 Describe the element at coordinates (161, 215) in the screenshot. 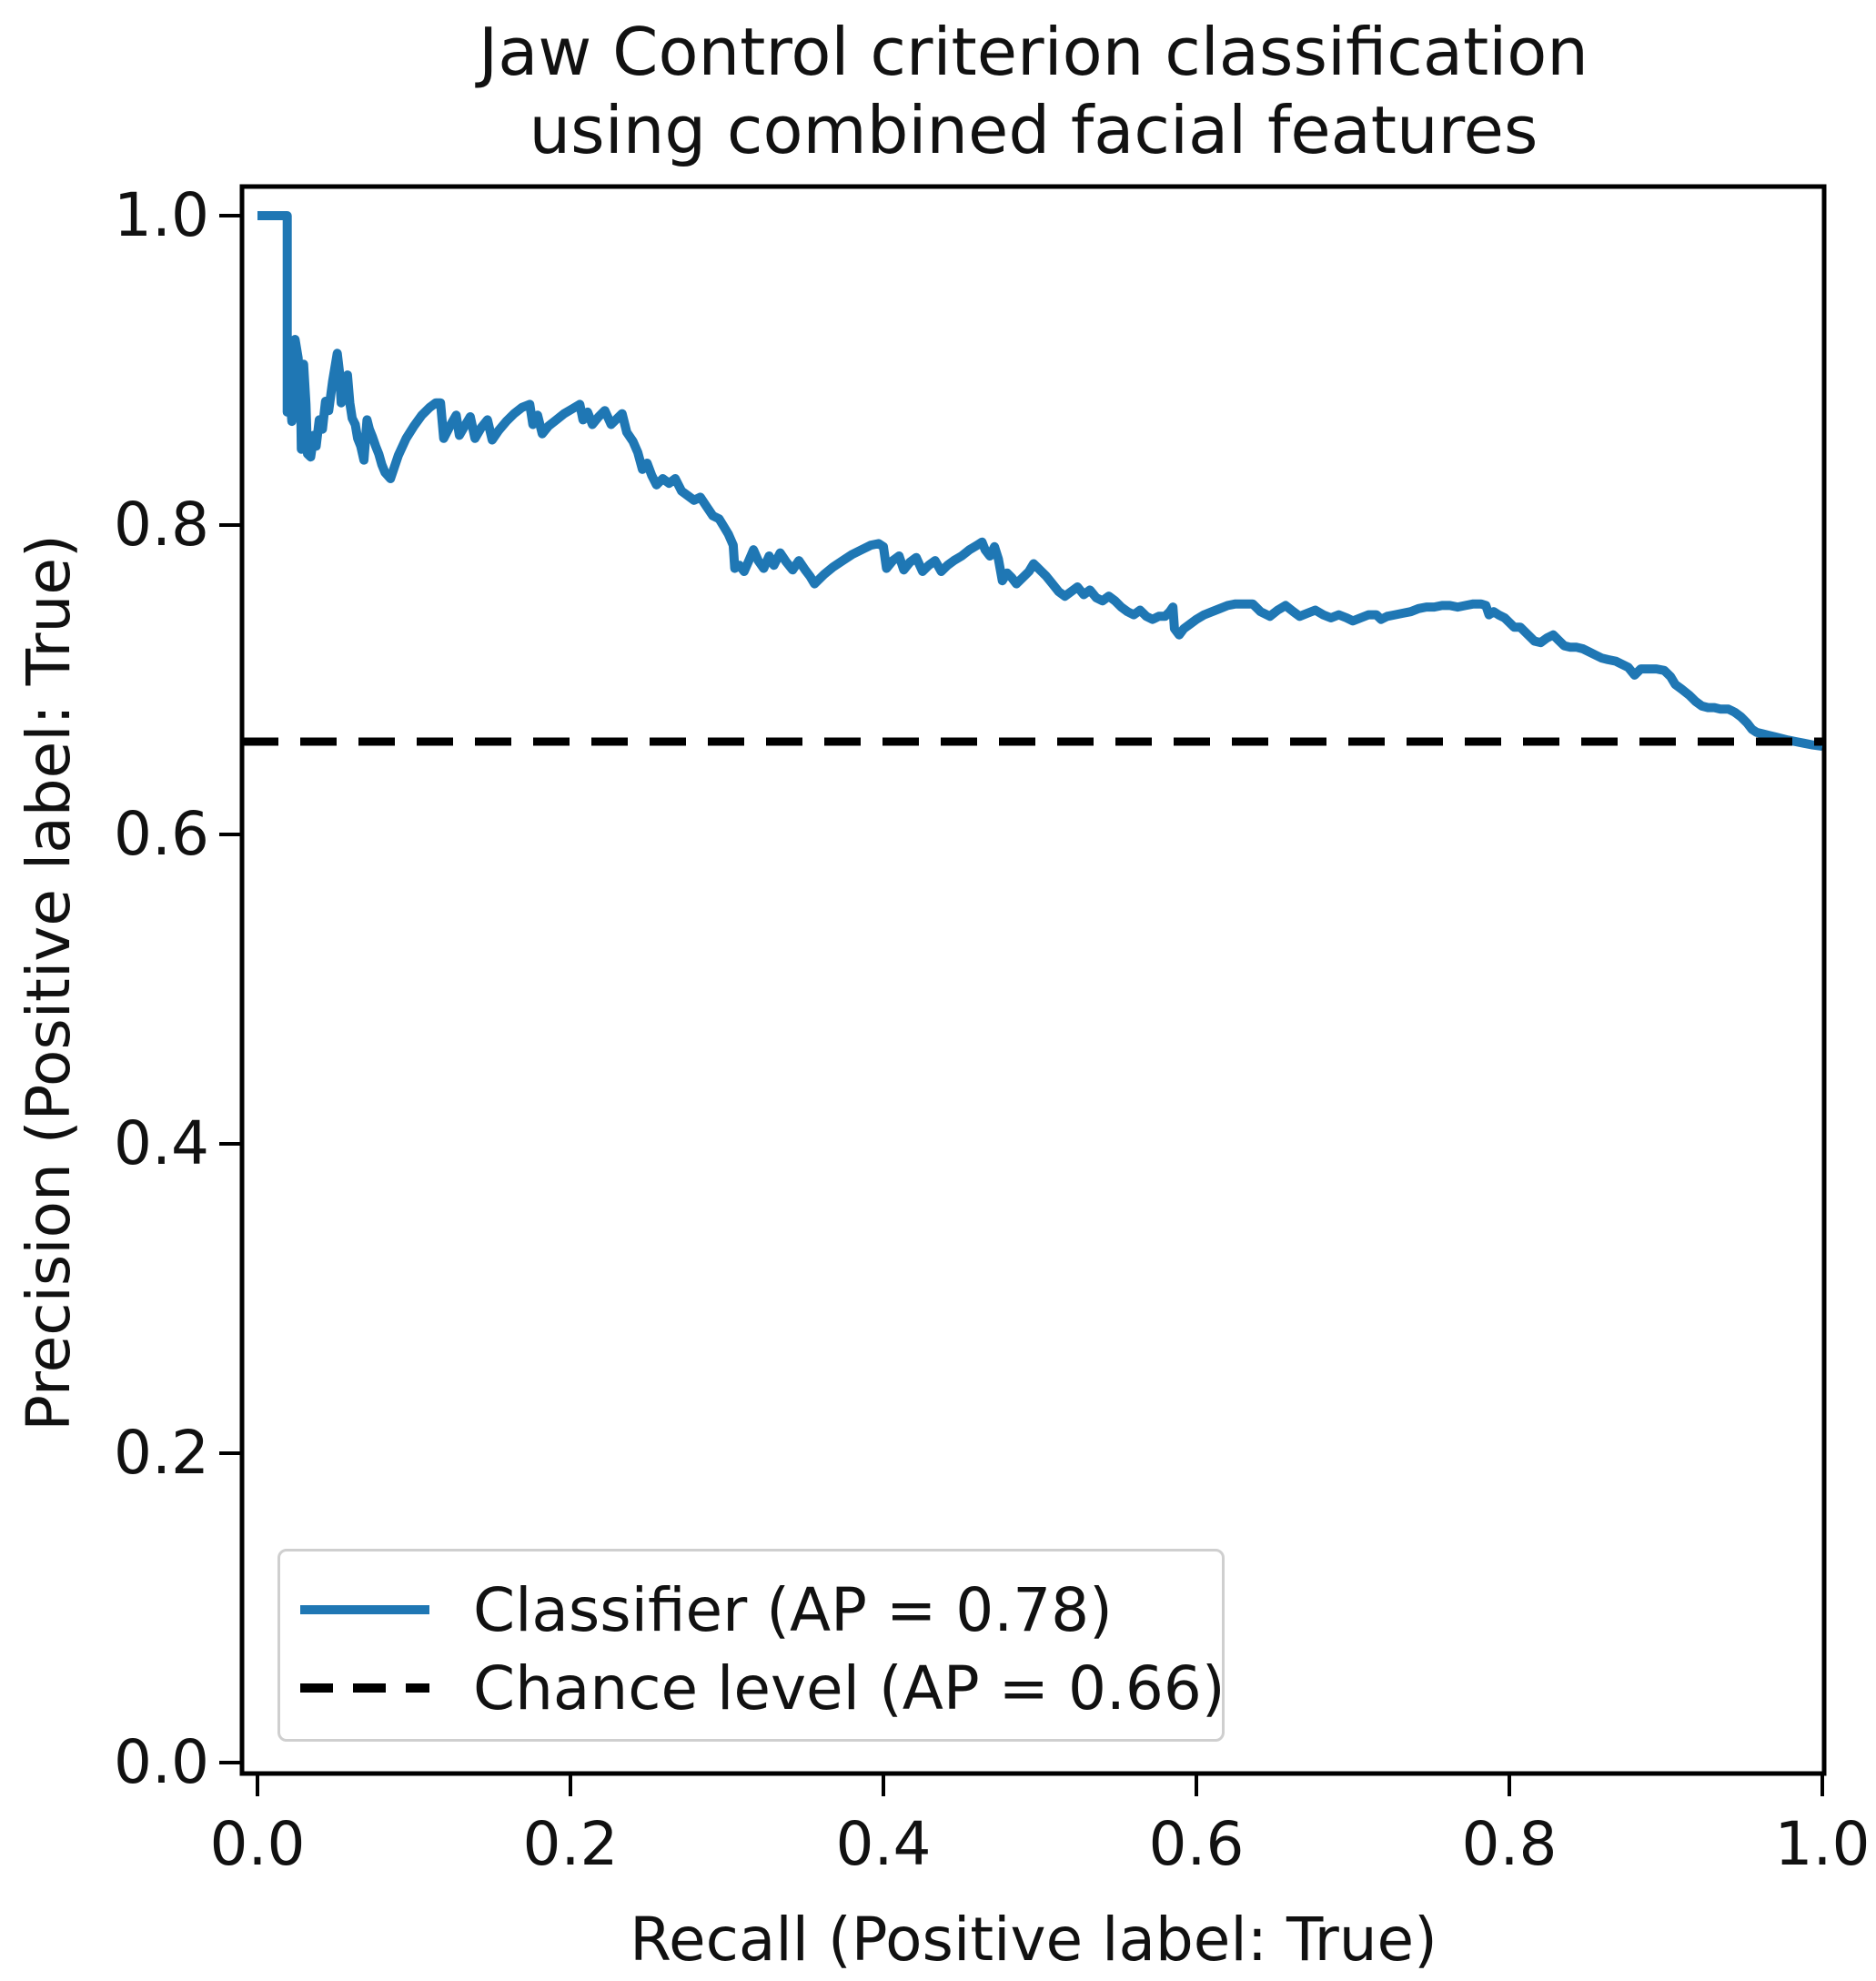

I see `y-tick-label: 1.0` at that location.